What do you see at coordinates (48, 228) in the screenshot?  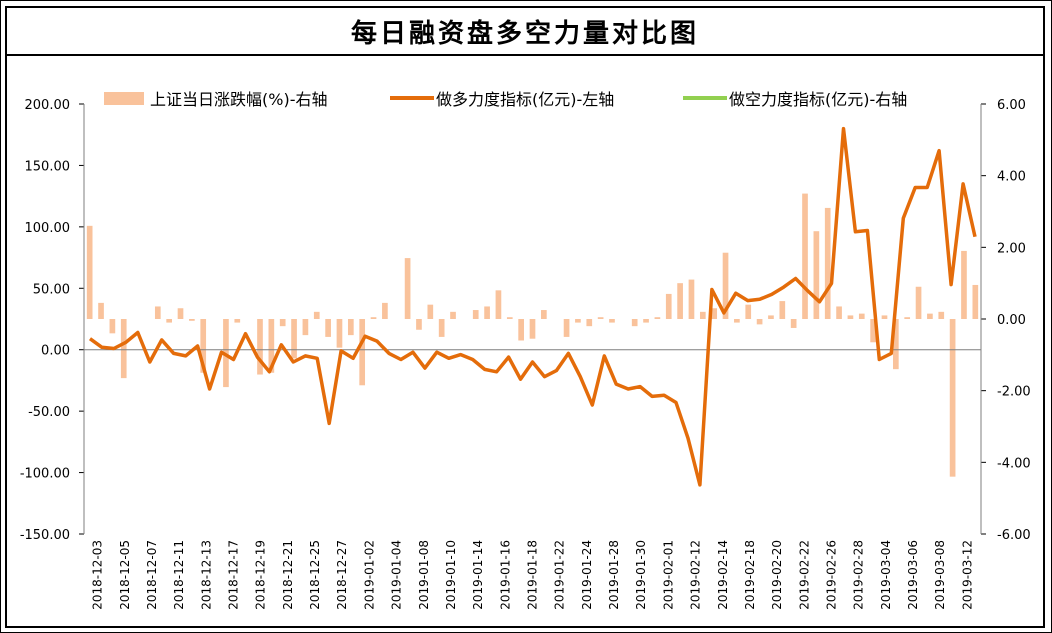 I see `y-left-tick-label: 100.00` at bounding box center [48, 228].